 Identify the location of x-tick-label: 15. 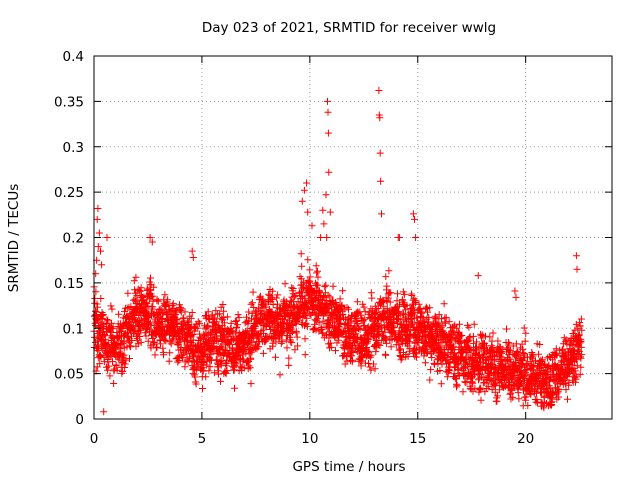
(417, 439).